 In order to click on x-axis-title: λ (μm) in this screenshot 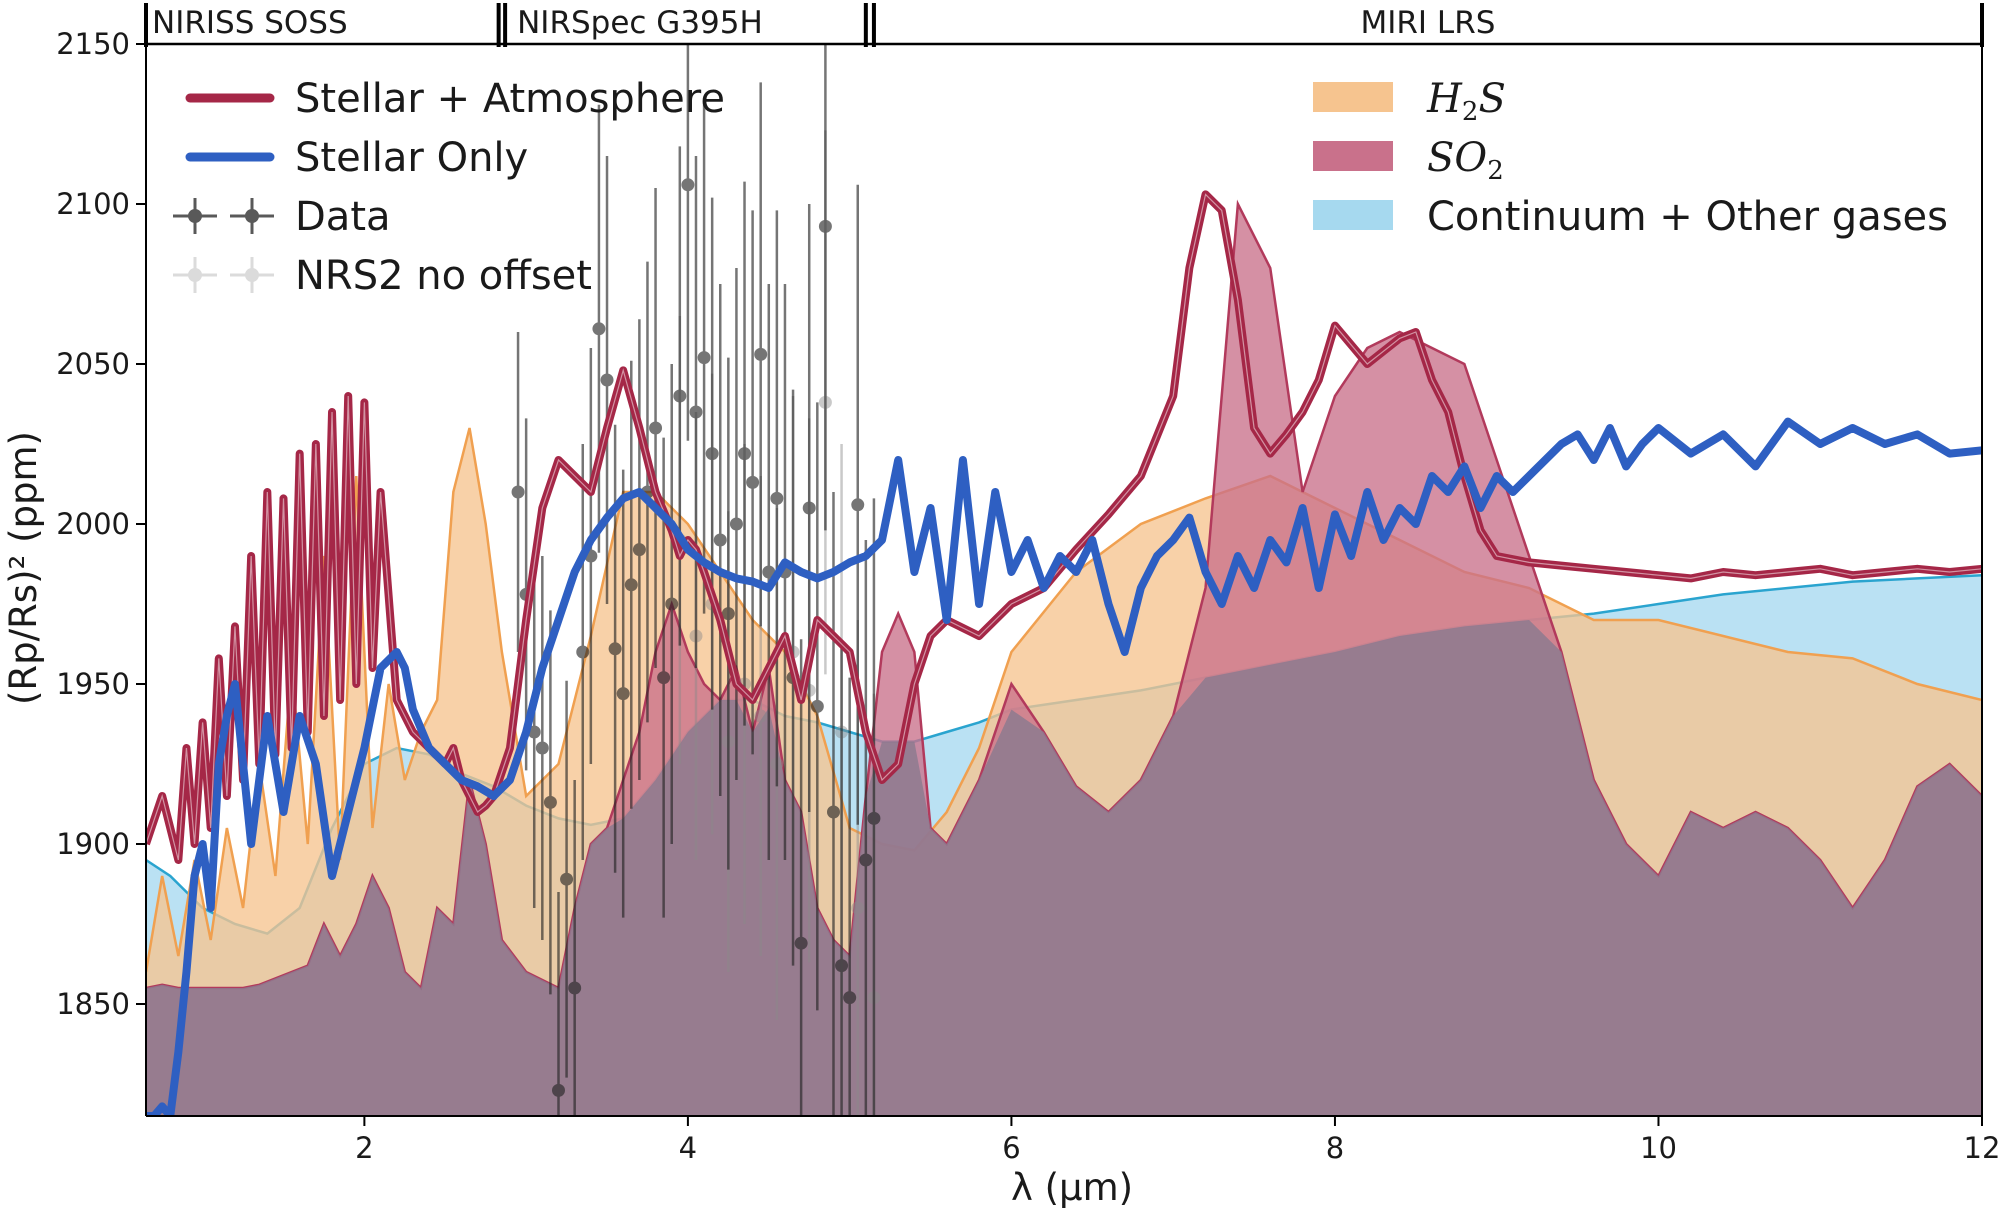, I will do `click(1072, 1187)`.